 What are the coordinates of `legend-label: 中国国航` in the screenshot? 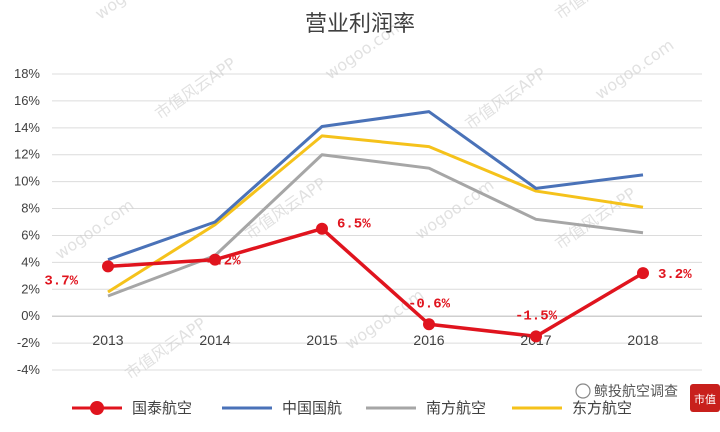 It's located at (312, 408).